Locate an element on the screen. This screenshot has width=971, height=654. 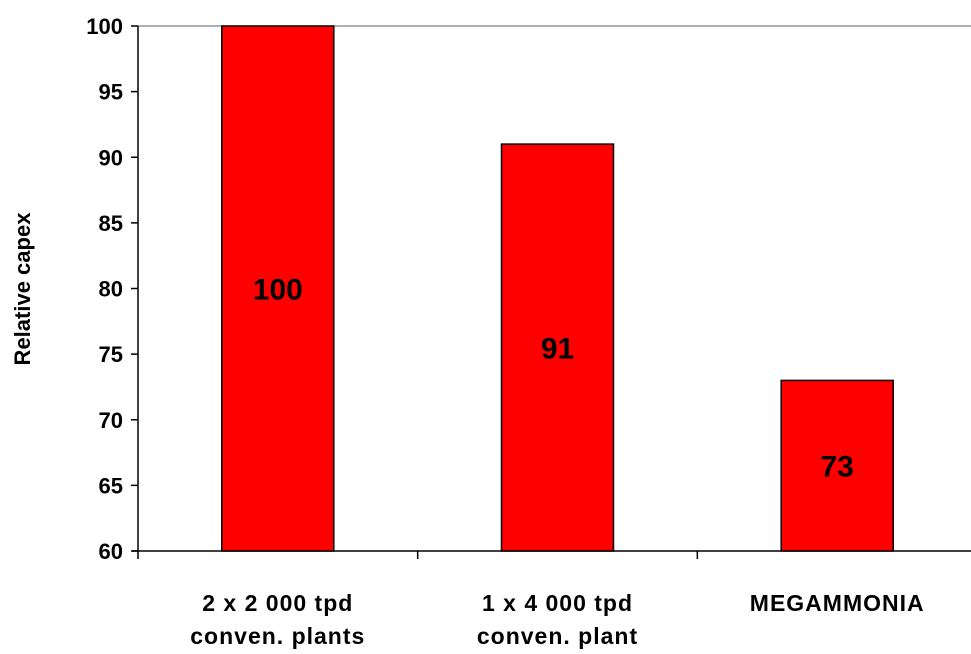
y-tick-label: 95 is located at coordinates (111, 92).